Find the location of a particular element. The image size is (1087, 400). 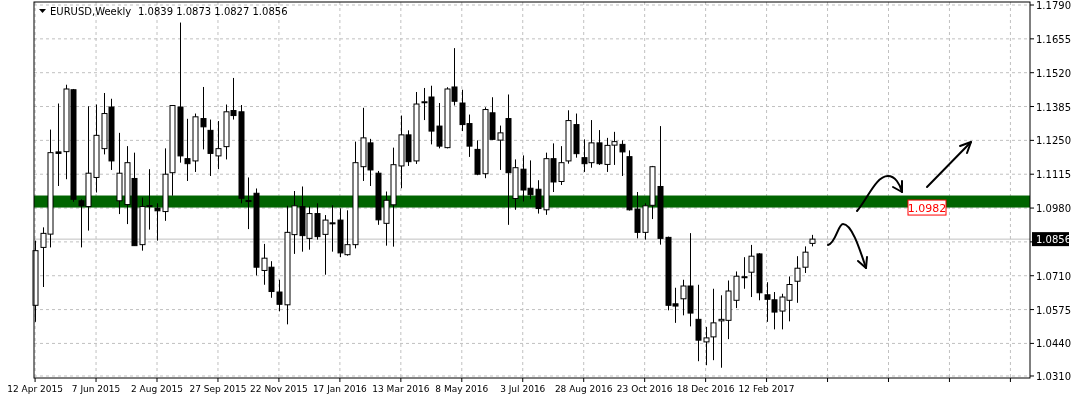

y-tick-label: 1.0710 is located at coordinates (1053, 276).